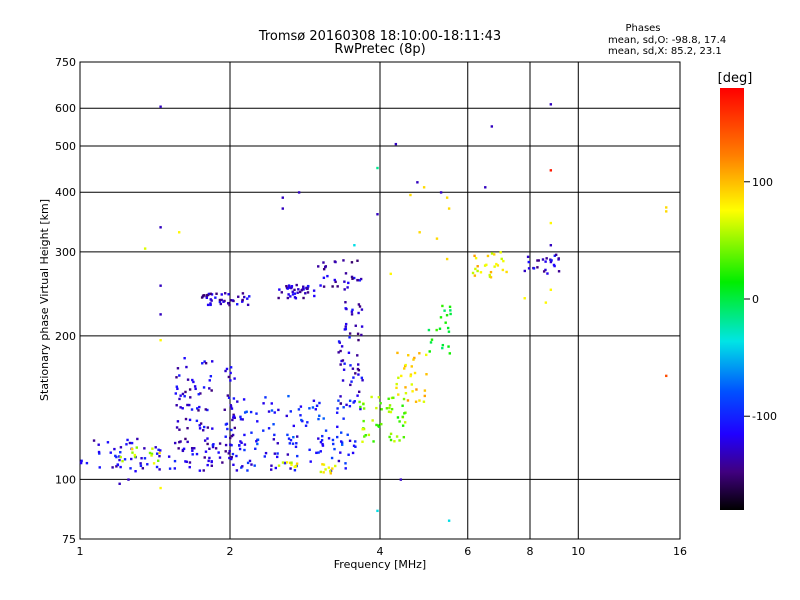 The height and width of the screenshot is (600, 800). I want to click on x-tick-label: 2, so click(230, 551).